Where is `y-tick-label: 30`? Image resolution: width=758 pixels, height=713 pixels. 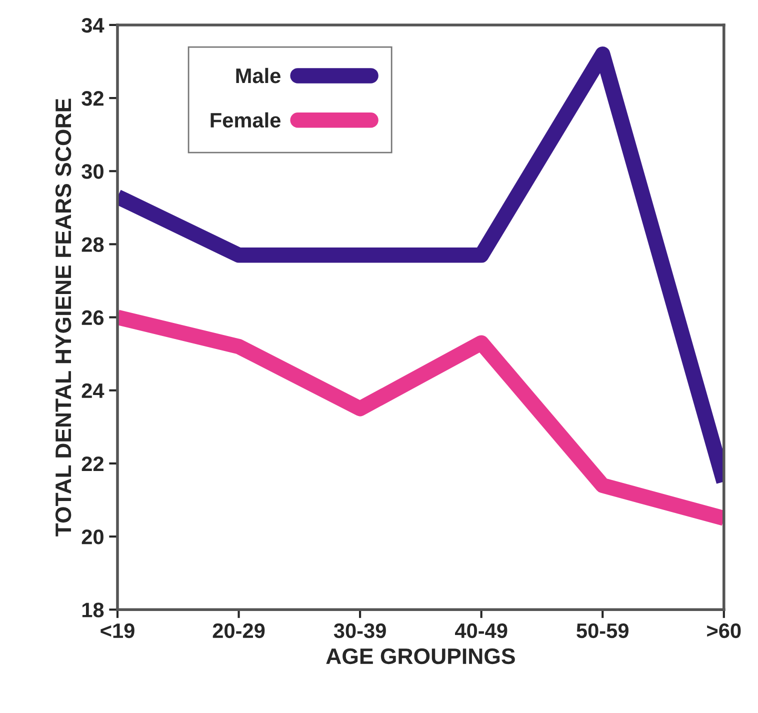
y-tick-label: 30 is located at coordinates (93, 171).